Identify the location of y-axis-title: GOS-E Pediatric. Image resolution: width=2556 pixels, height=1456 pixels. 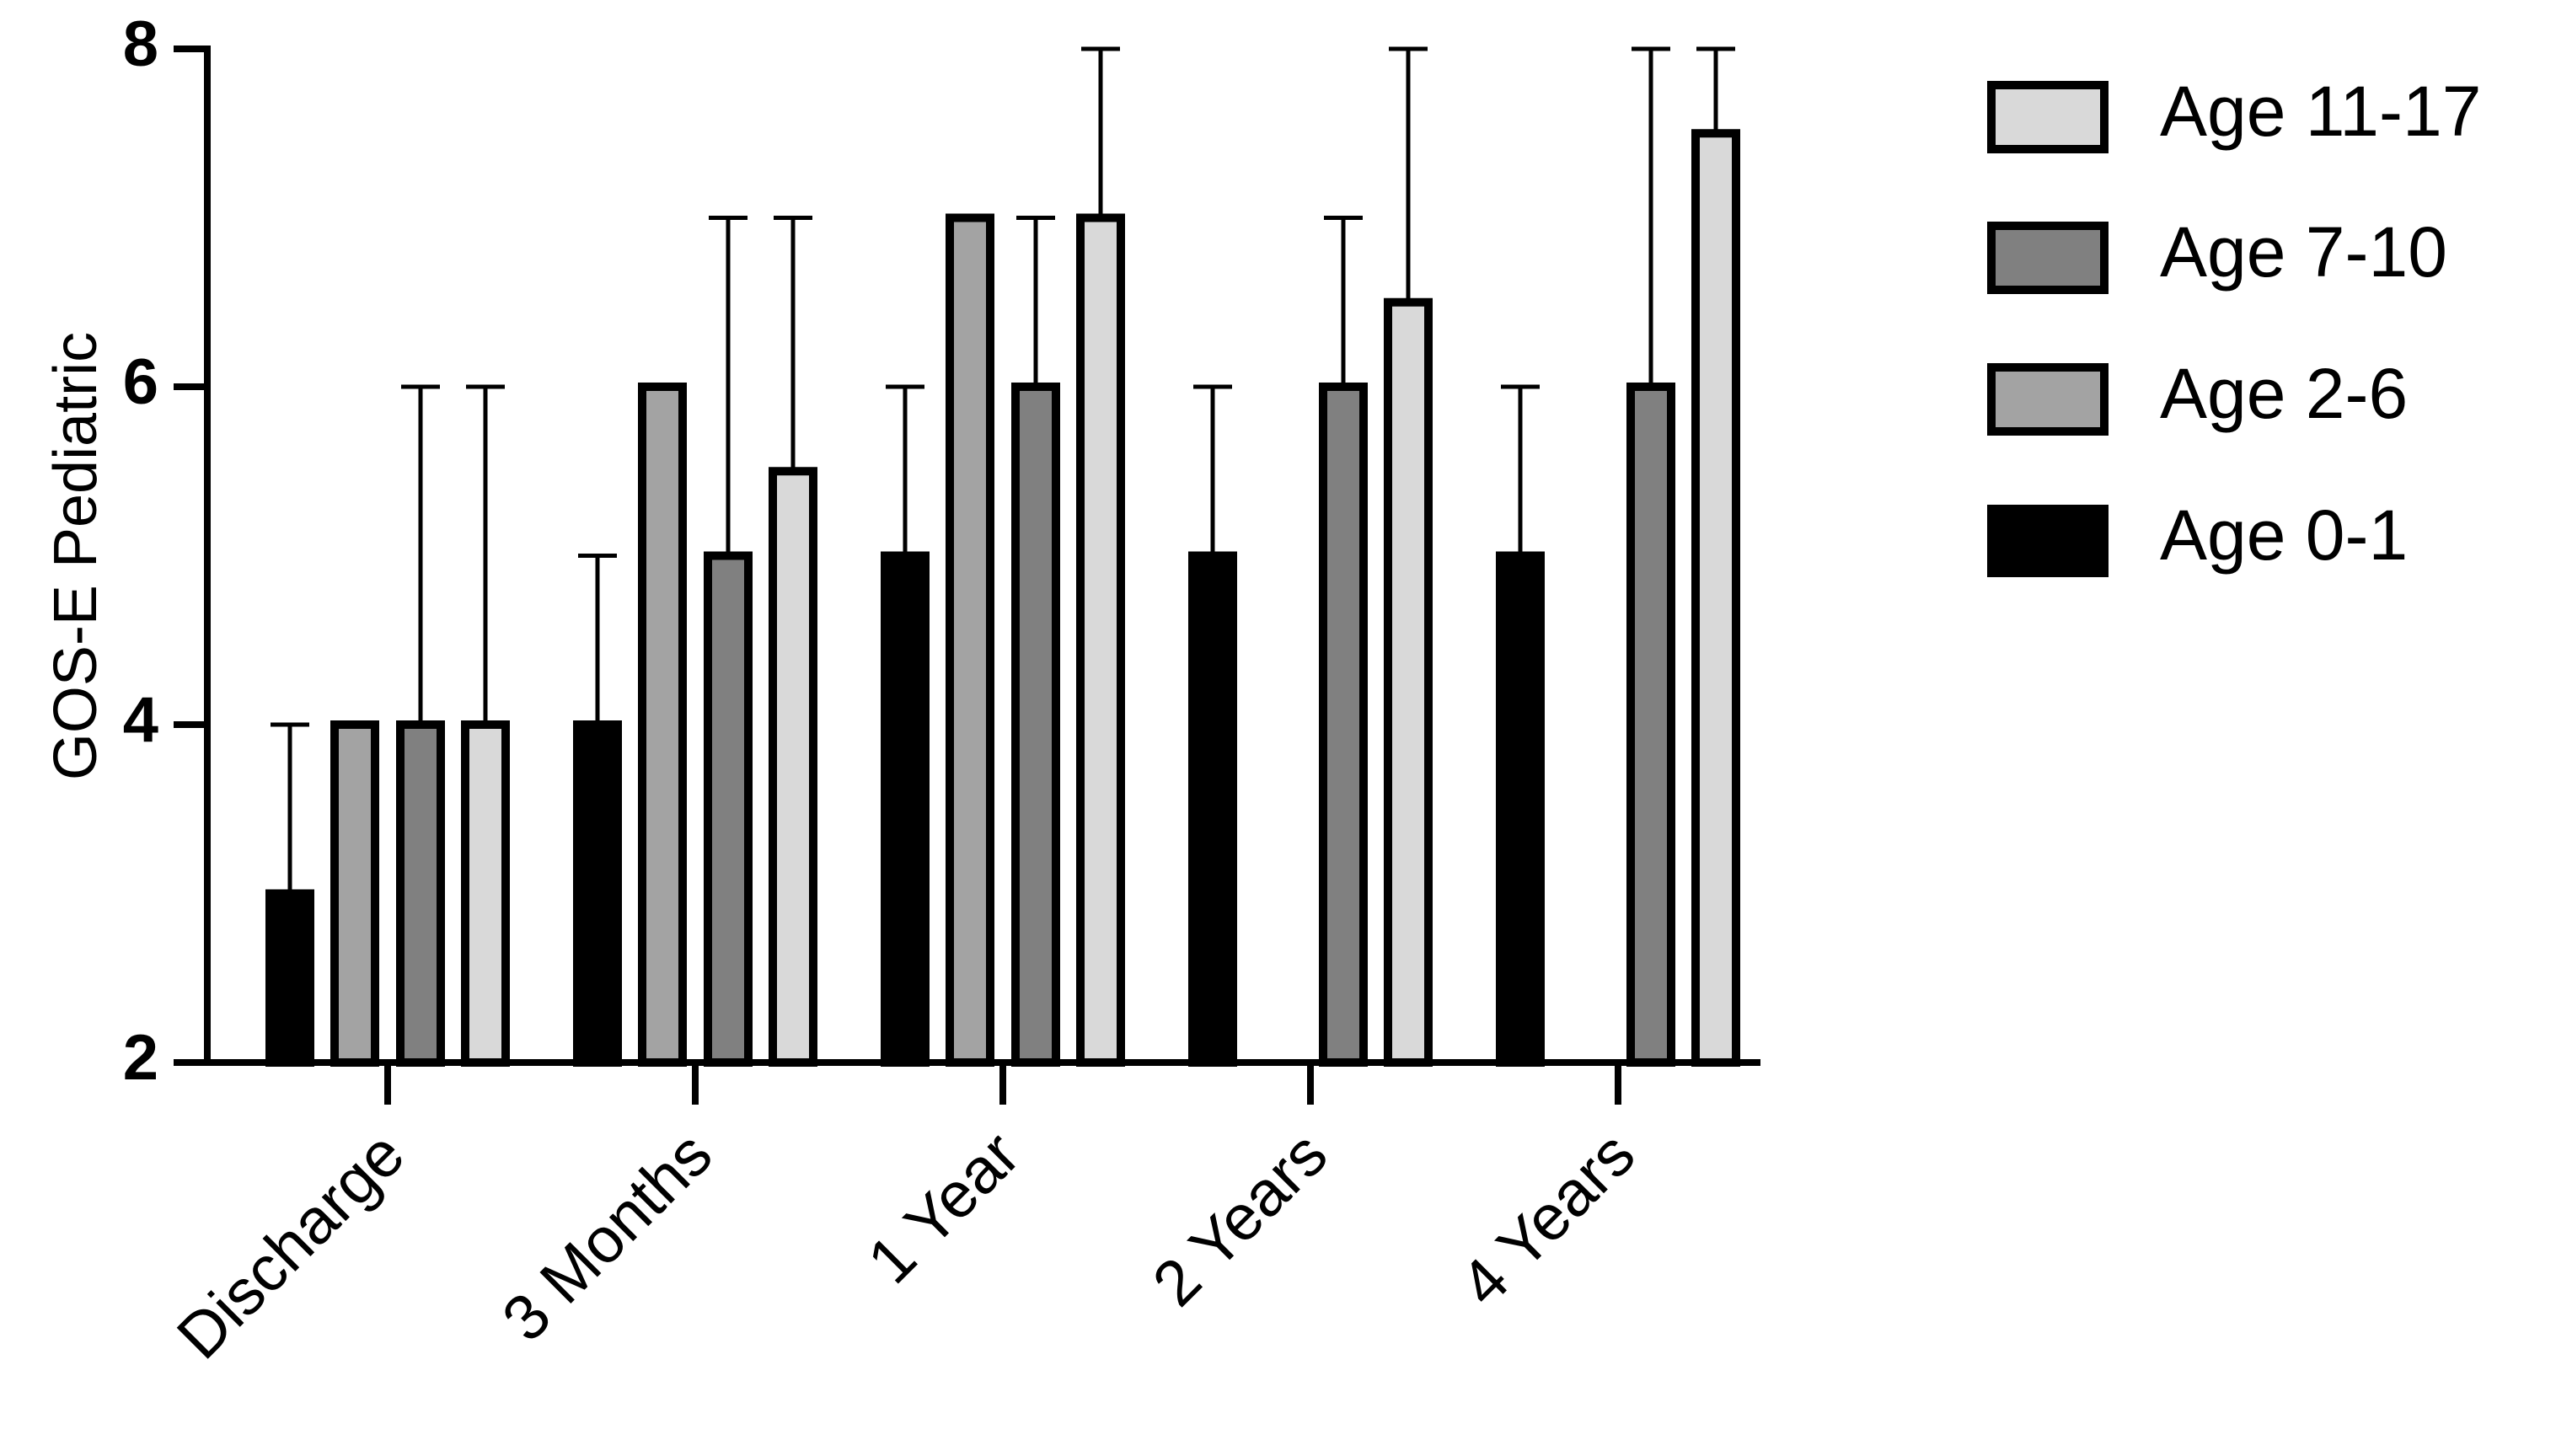
(76, 556).